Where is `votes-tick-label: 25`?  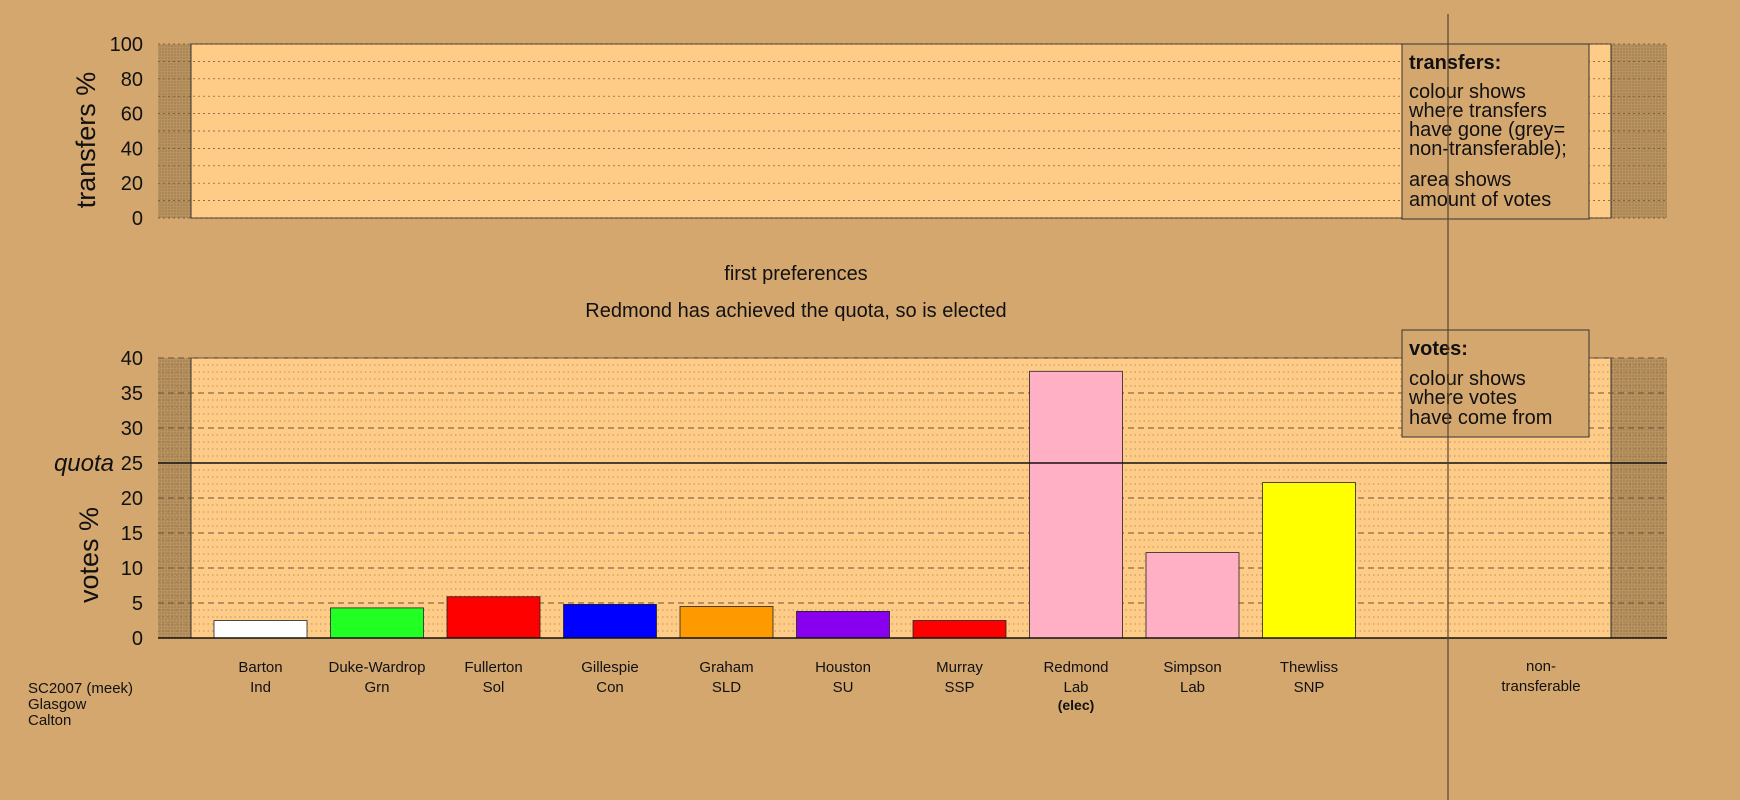 votes-tick-label: 25 is located at coordinates (132, 464).